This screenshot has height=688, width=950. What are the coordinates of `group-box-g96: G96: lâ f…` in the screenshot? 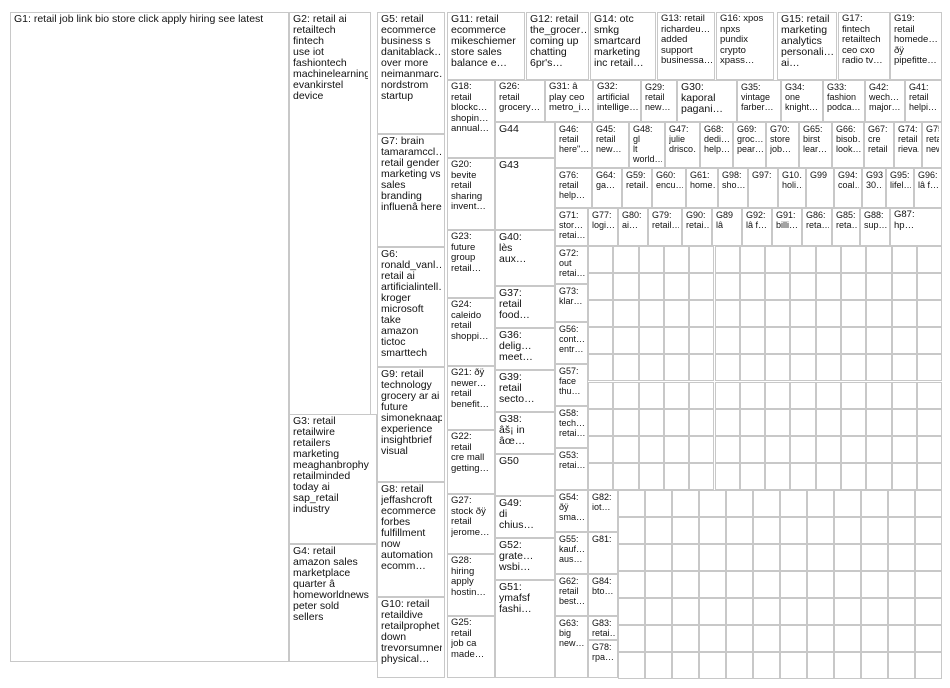 It's located at (928, 188).